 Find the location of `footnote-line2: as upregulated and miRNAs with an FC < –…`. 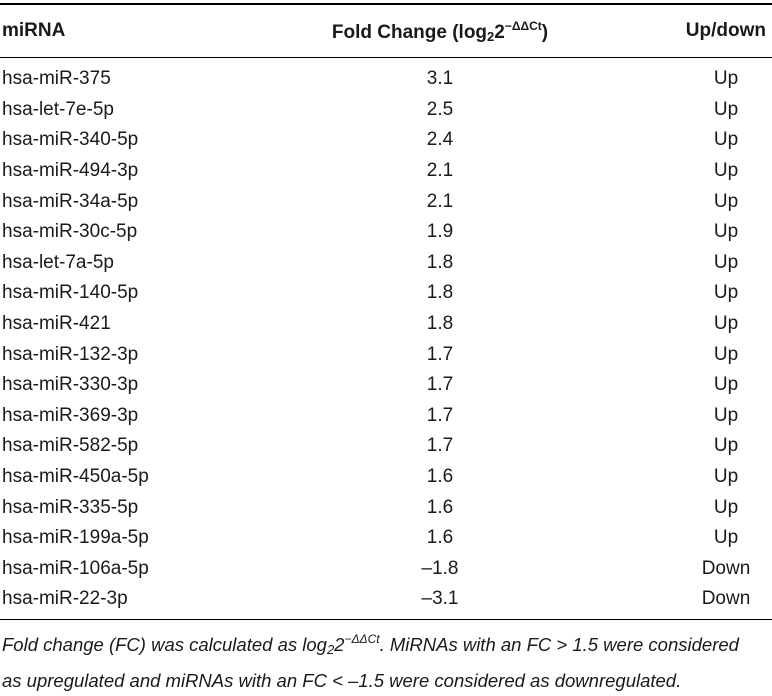

footnote-line2: as upregulated and miRNAs with an FC < –… is located at coordinates (342, 680).